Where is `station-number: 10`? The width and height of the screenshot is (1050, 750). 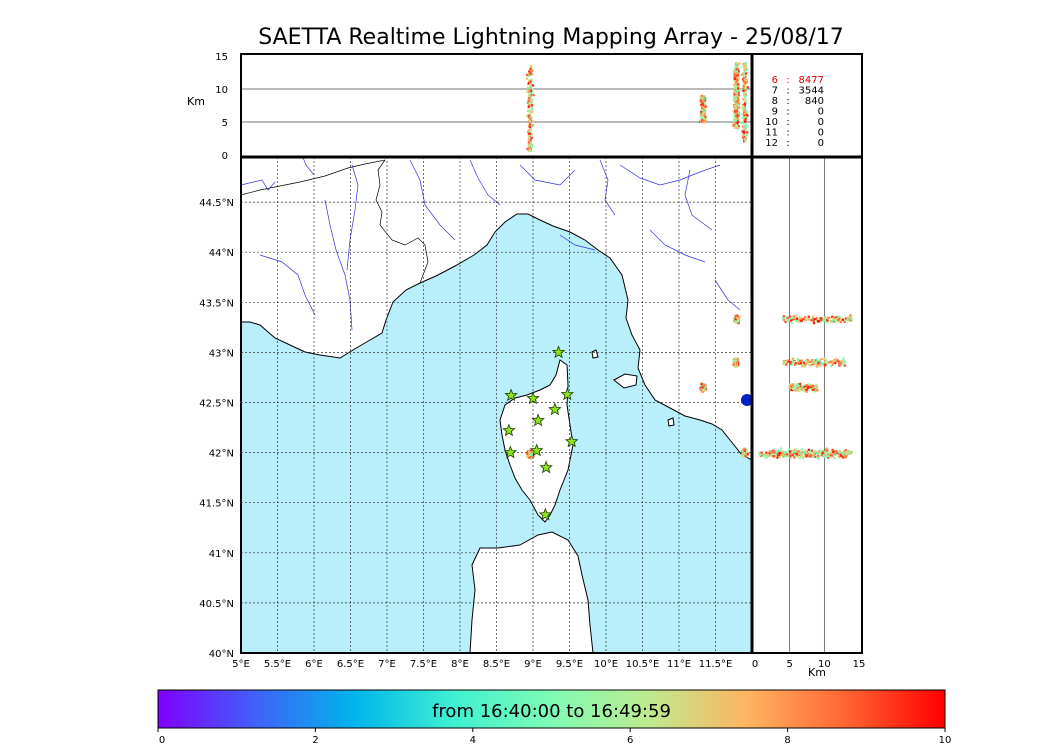 station-number: 10 is located at coordinates (771, 122).